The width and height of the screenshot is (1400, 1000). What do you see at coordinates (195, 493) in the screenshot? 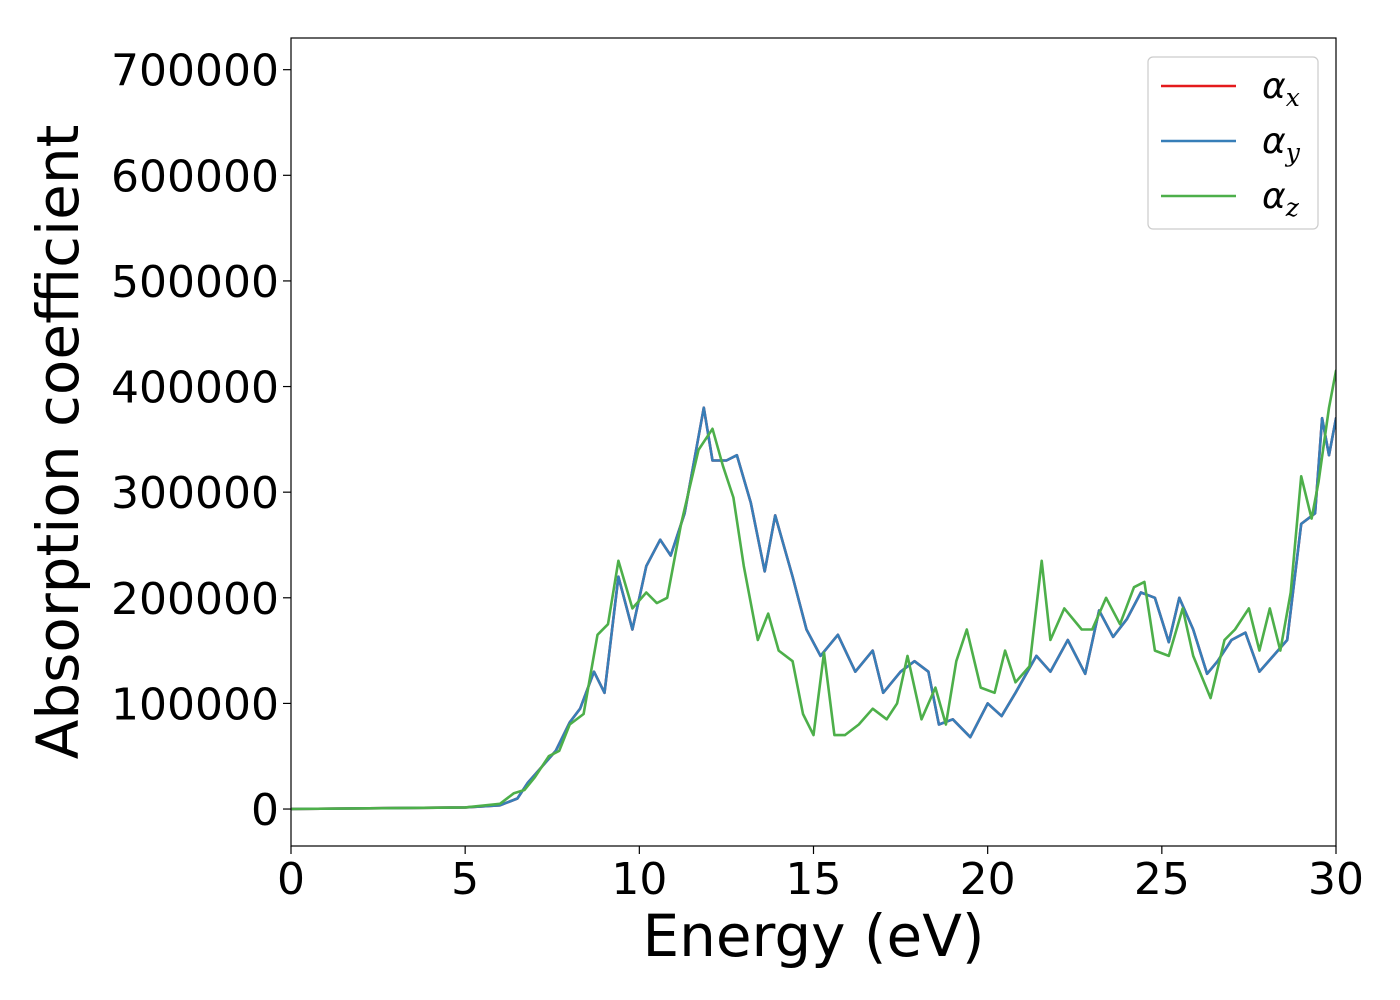
I see `y-tick-label: 300000` at bounding box center [195, 493].